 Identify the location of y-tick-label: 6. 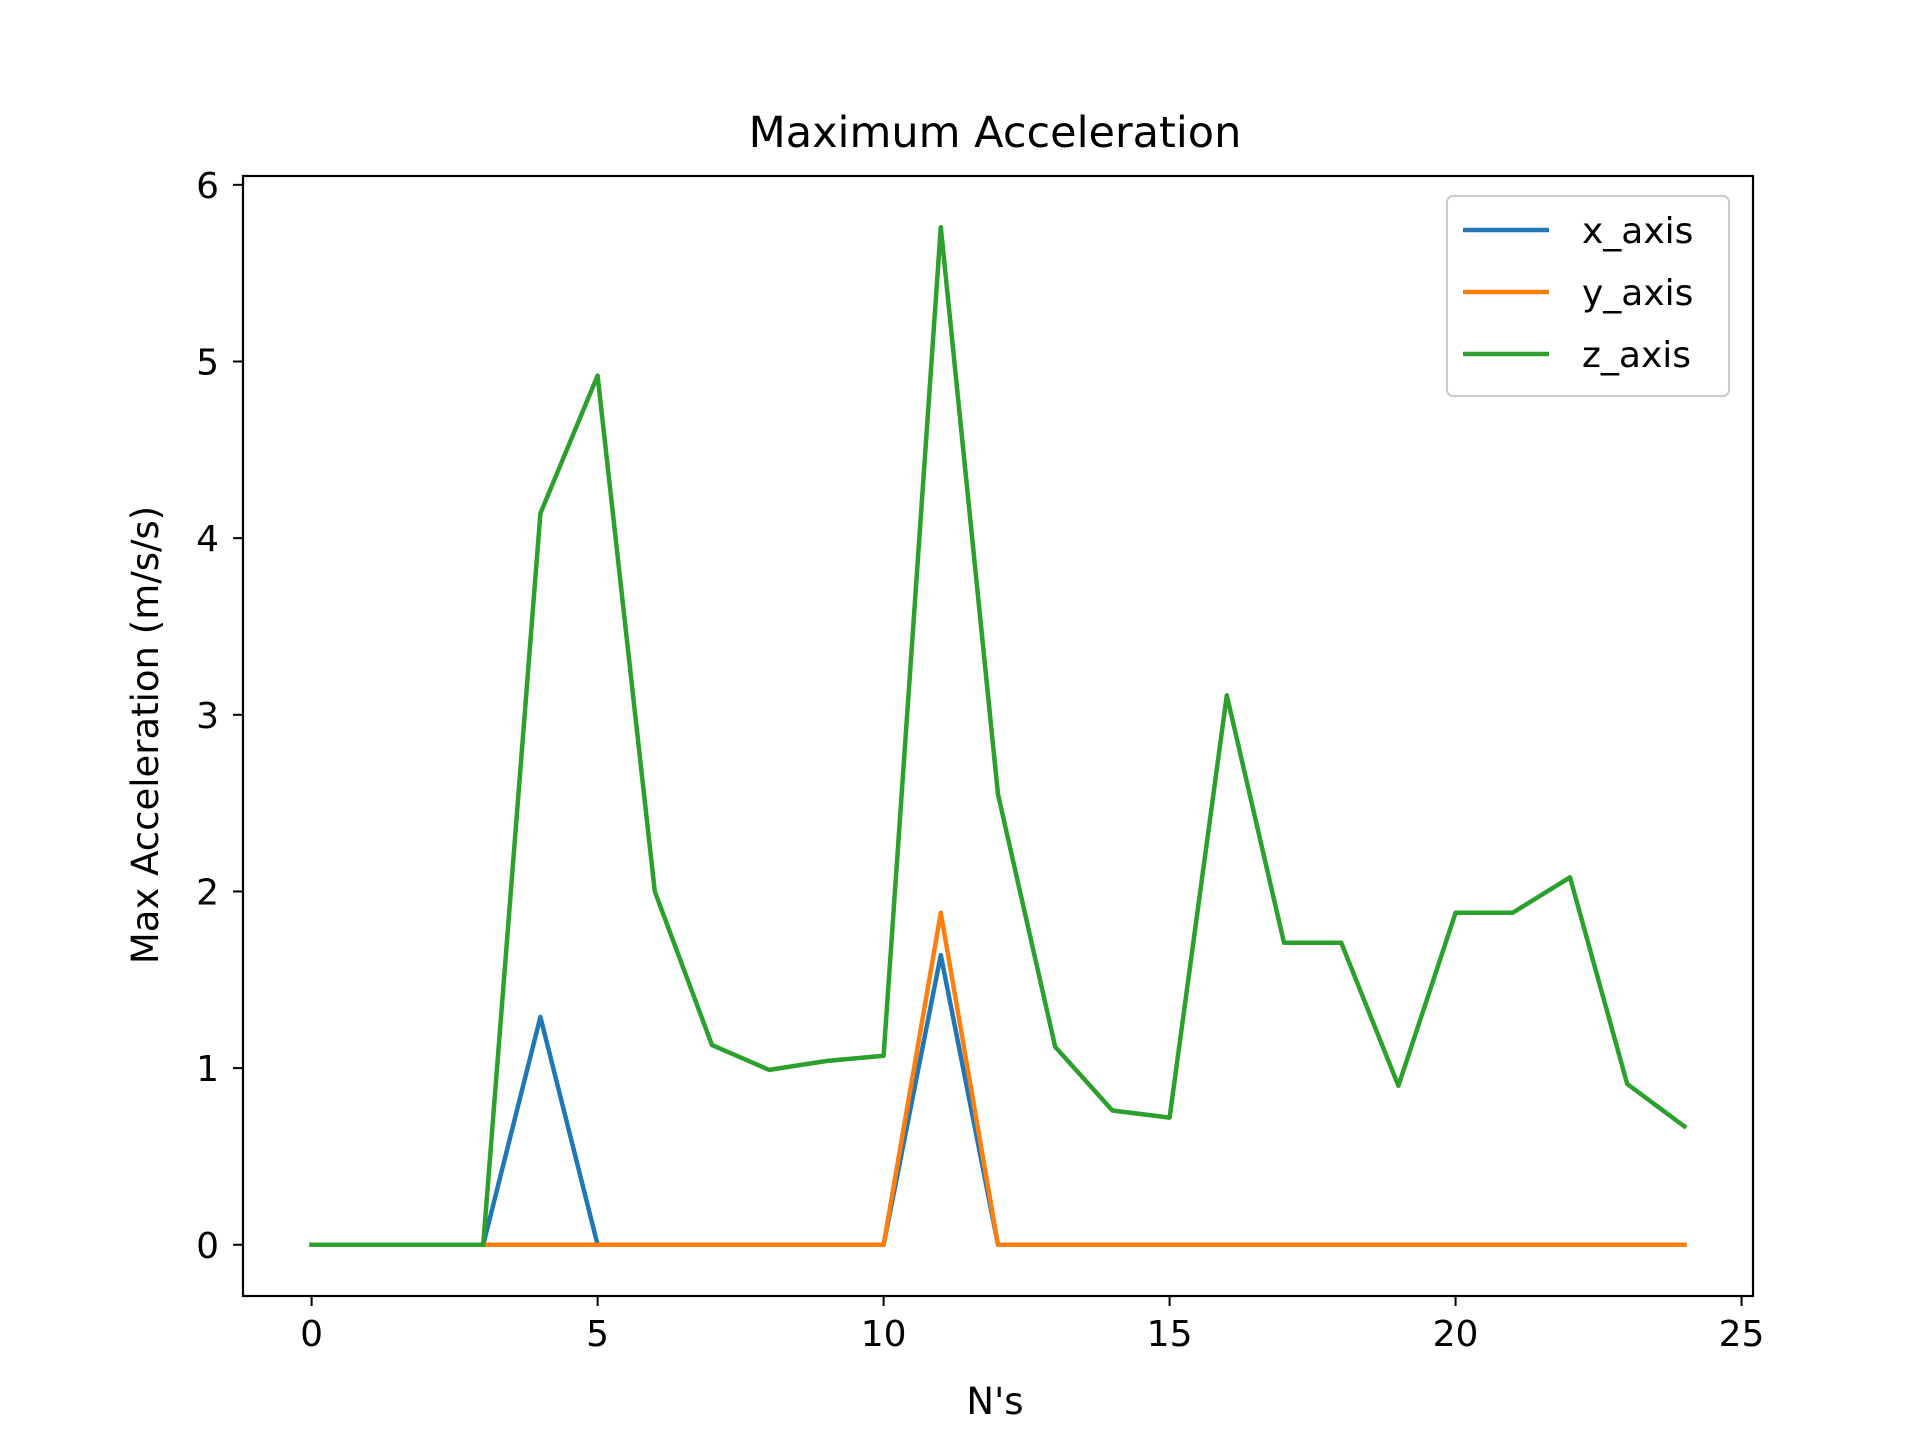
(207, 186).